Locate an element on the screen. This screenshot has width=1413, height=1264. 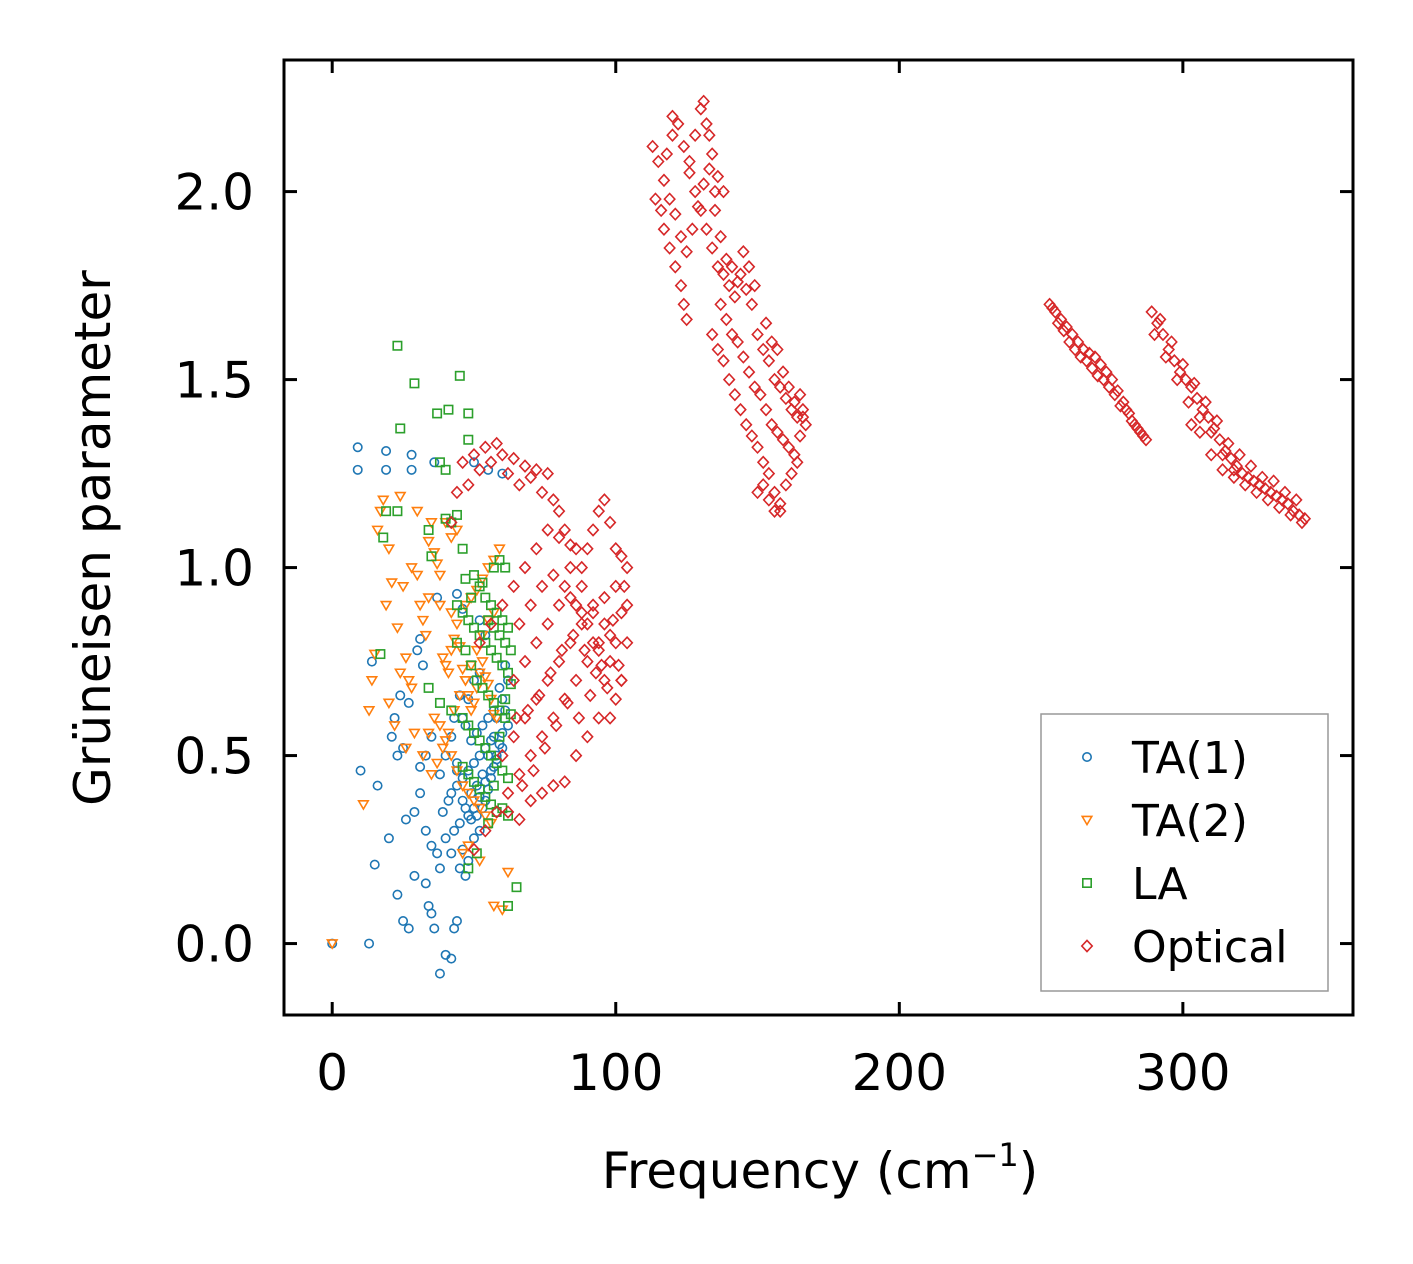
legend-item: Optical is located at coordinates (1183, 947).